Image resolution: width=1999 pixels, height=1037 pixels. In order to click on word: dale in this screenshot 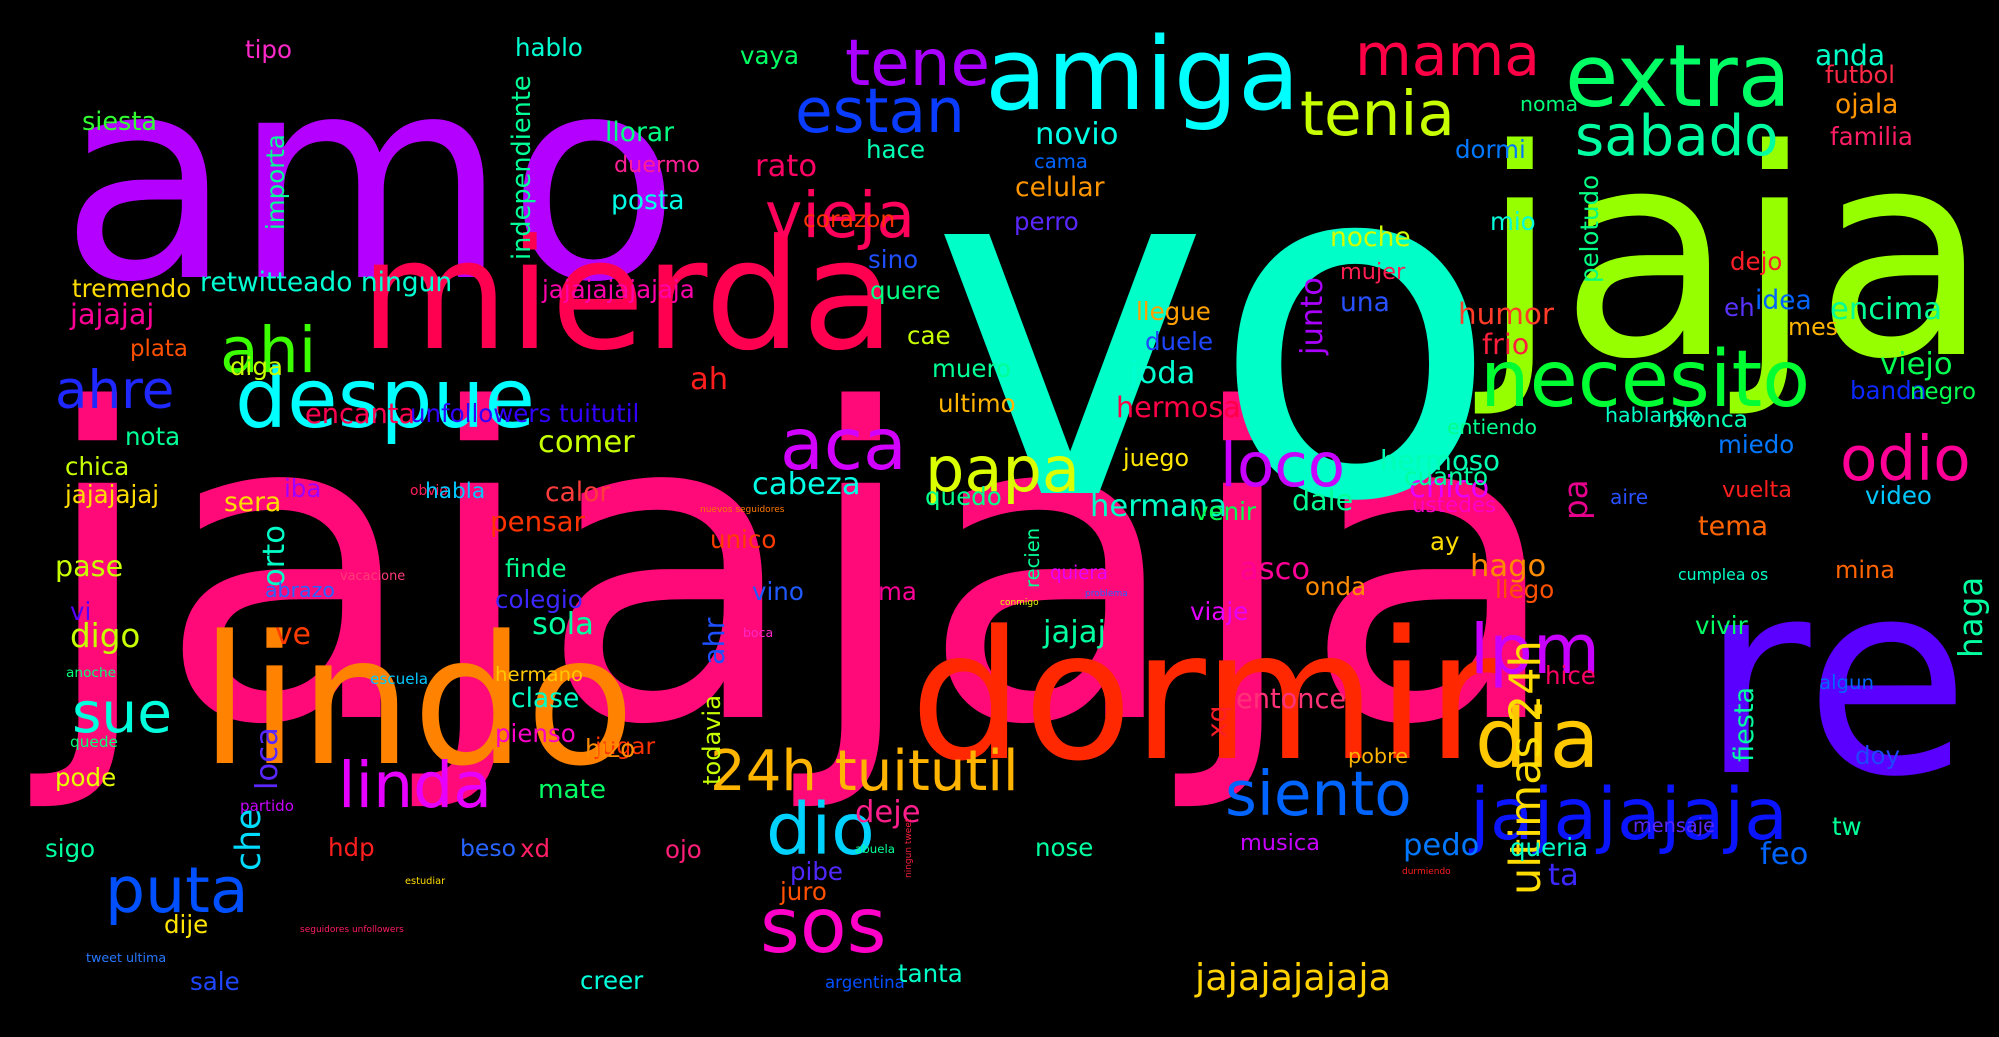, I will do `click(1323, 499)`.